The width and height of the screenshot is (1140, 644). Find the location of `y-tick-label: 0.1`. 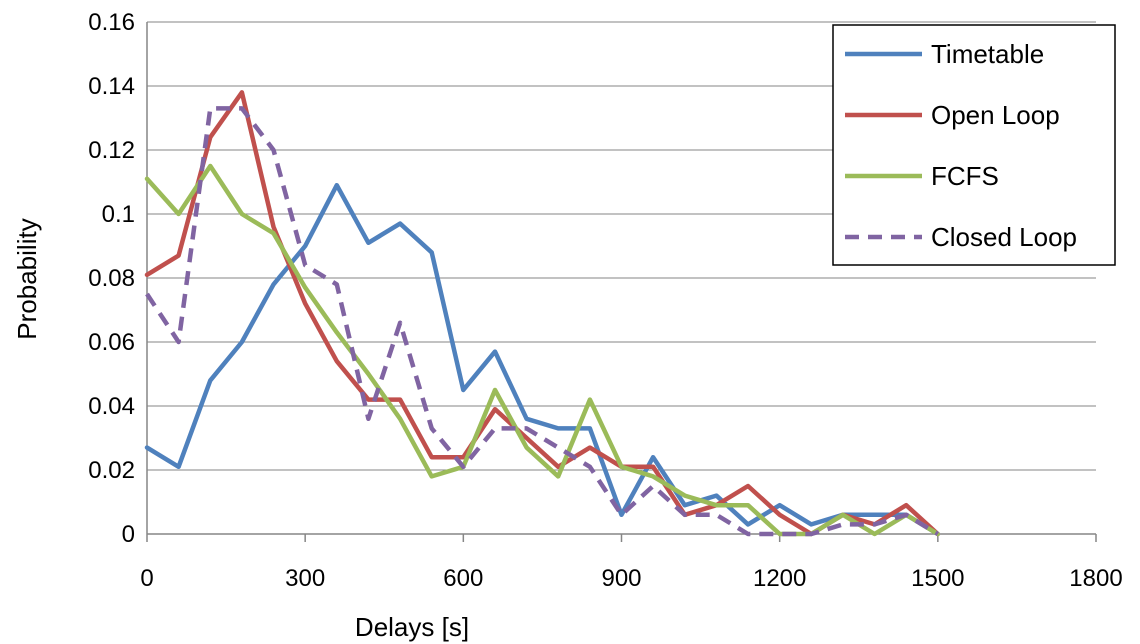

y-tick-label: 0.1 is located at coordinates (118, 214).